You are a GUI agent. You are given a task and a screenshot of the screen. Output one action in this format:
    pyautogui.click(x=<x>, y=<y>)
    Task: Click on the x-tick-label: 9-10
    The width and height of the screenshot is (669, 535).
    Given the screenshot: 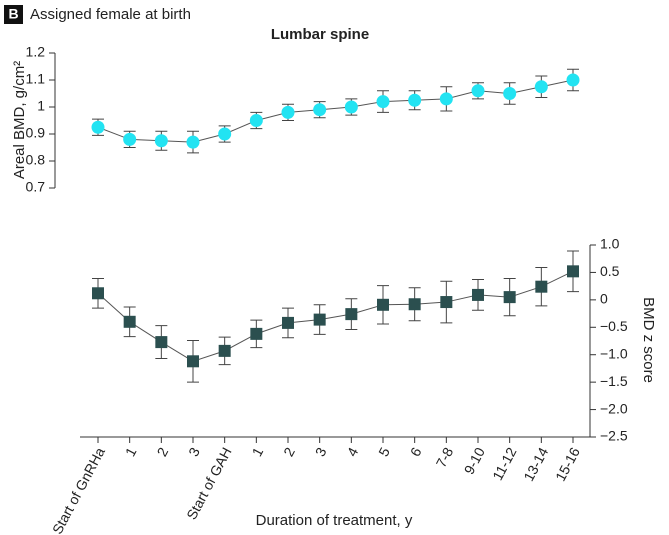 What is the action you would take?
    pyautogui.click(x=474, y=460)
    